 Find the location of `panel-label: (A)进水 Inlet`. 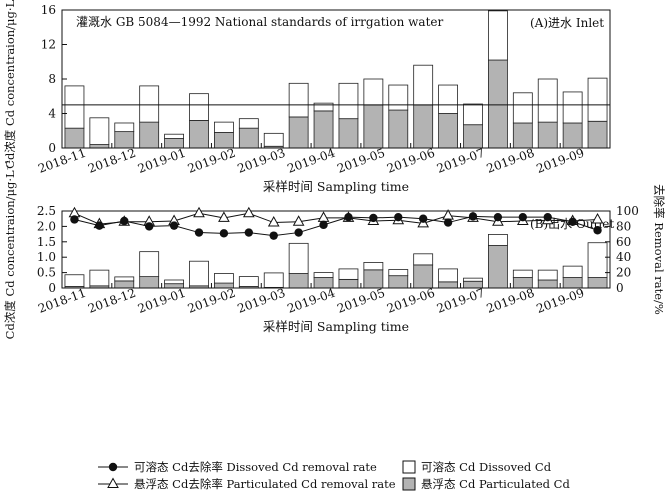

panel-label: (A)进水 Inlet is located at coordinates (567, 23).